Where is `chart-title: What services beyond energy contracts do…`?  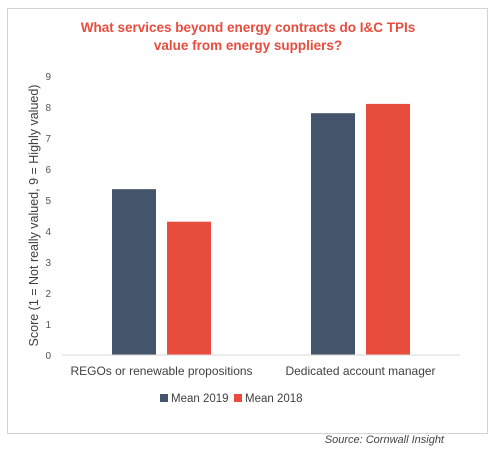
chart-title: What services beyond energy contracts do… is located at coordinates (248, 37).